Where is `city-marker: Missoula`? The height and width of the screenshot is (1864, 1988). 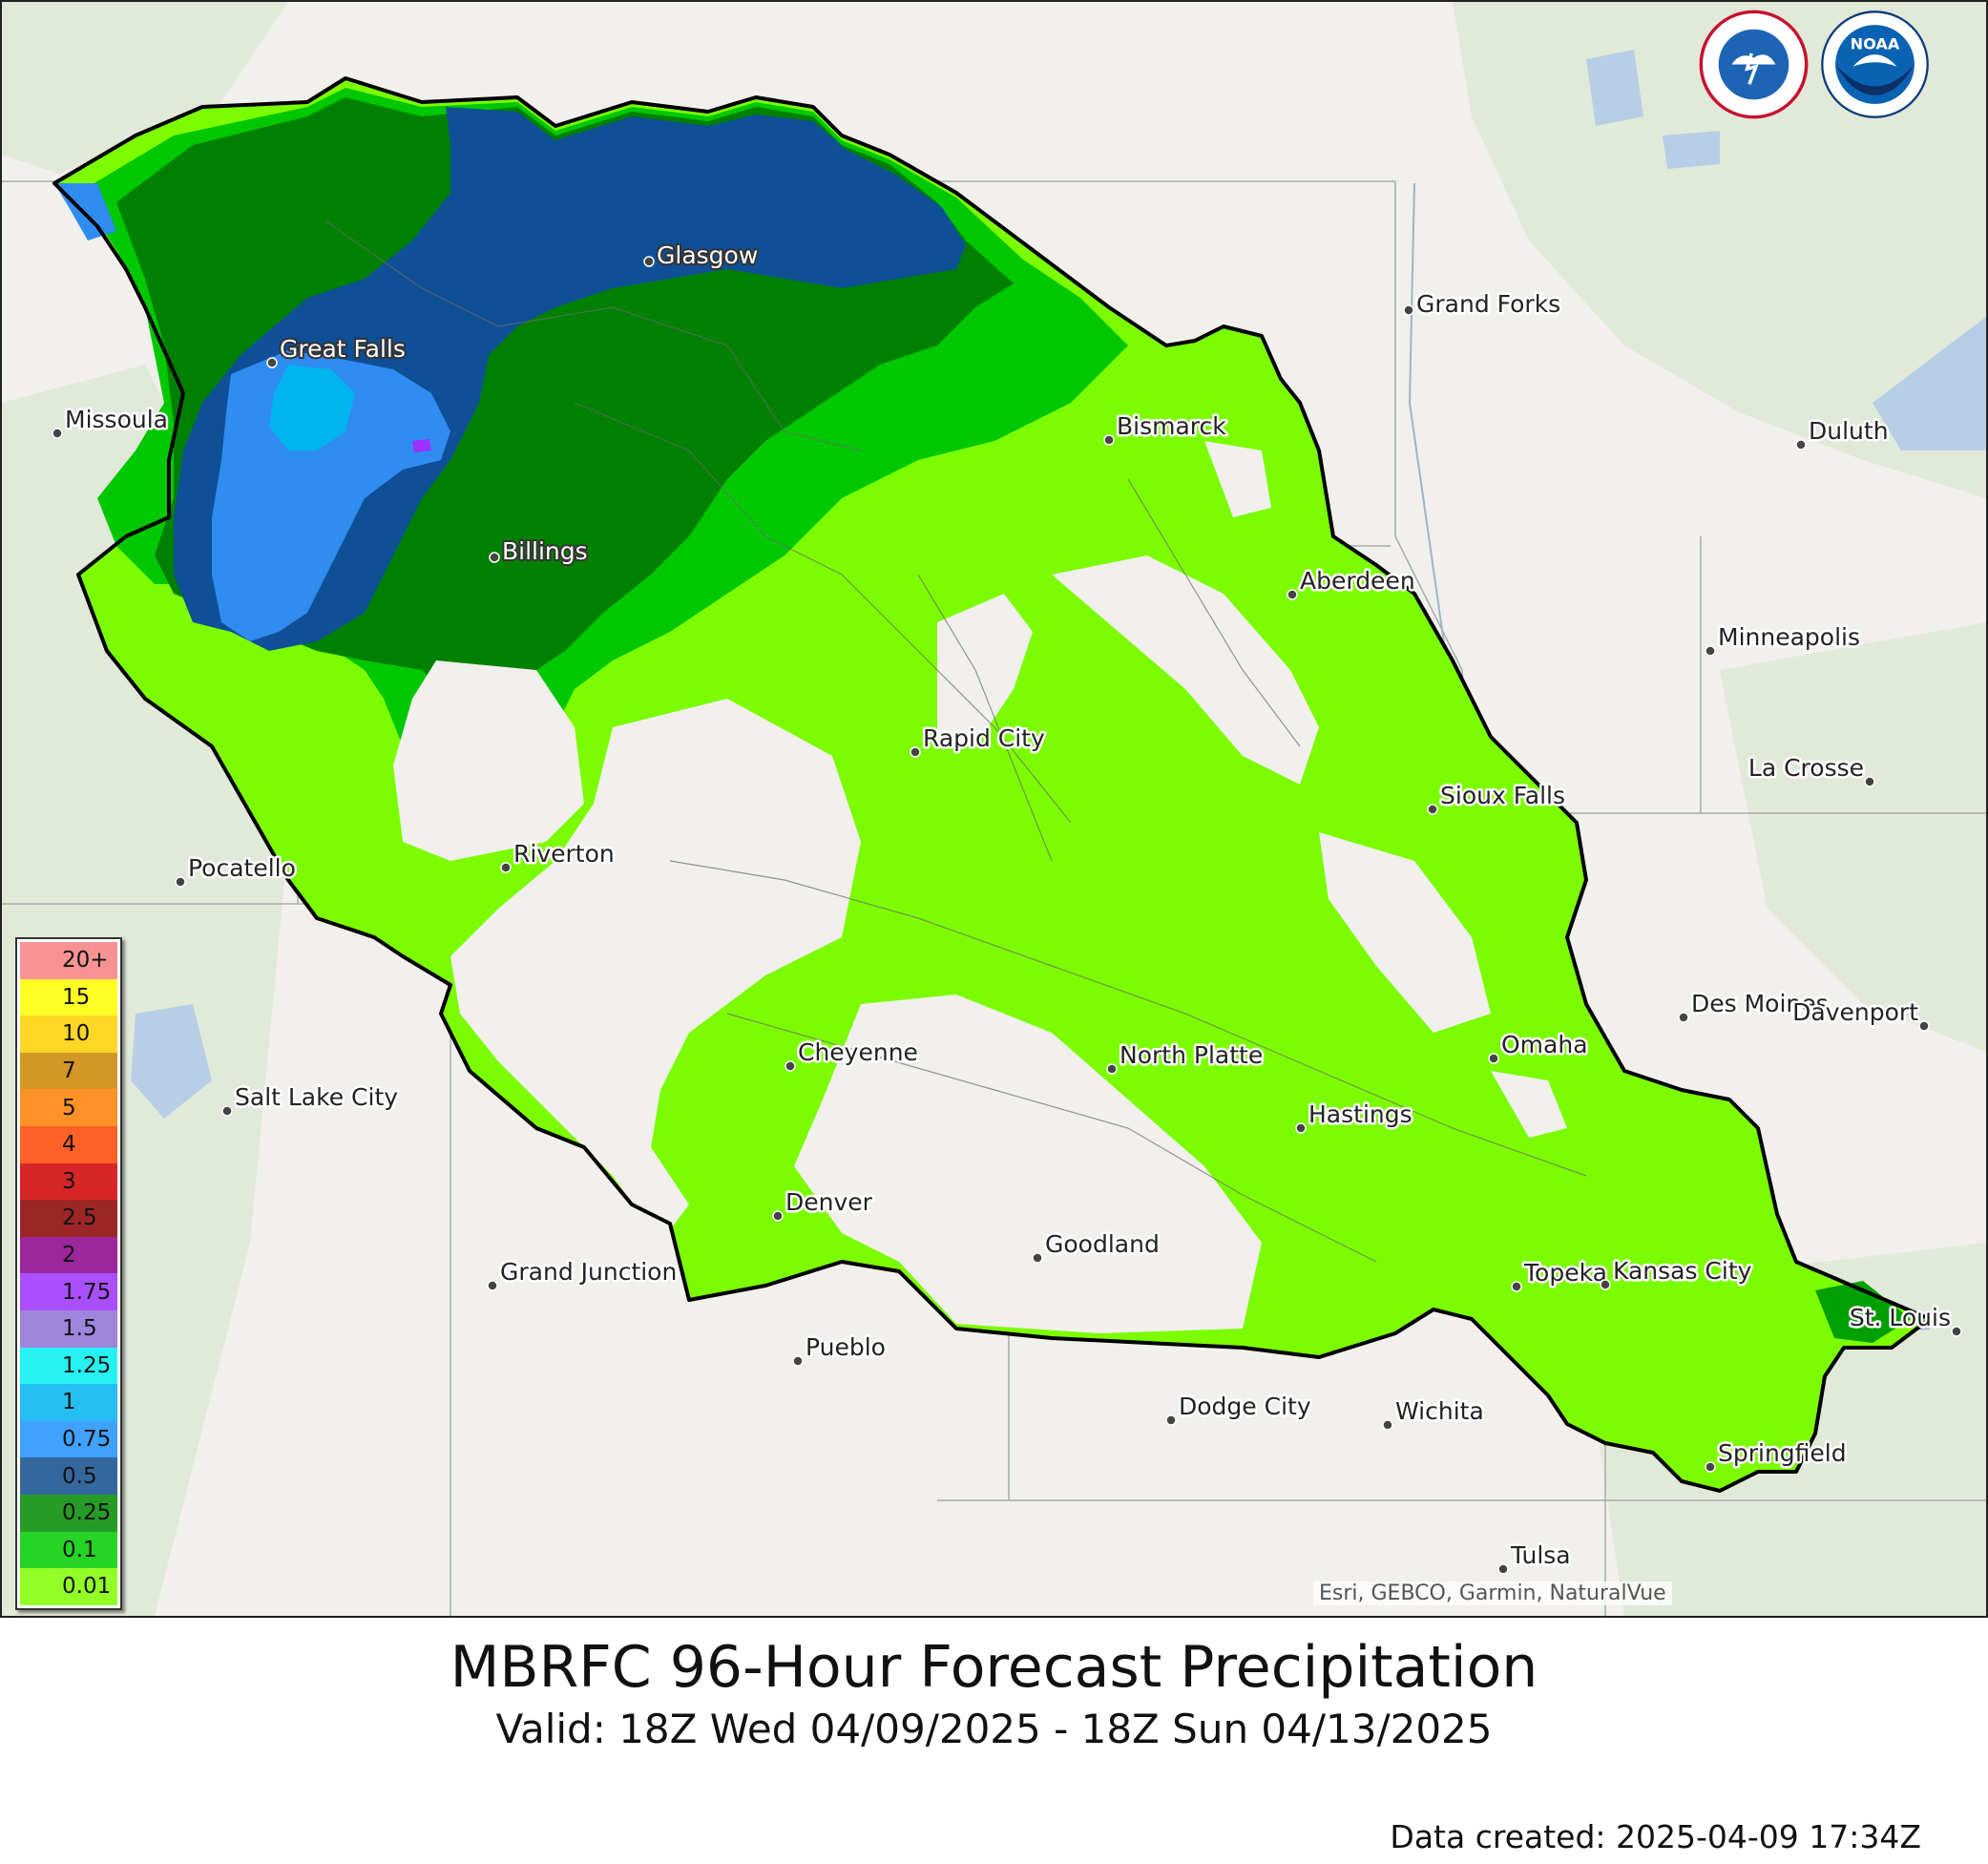 city-marker: Missoula is located at coordinates (111, 421).